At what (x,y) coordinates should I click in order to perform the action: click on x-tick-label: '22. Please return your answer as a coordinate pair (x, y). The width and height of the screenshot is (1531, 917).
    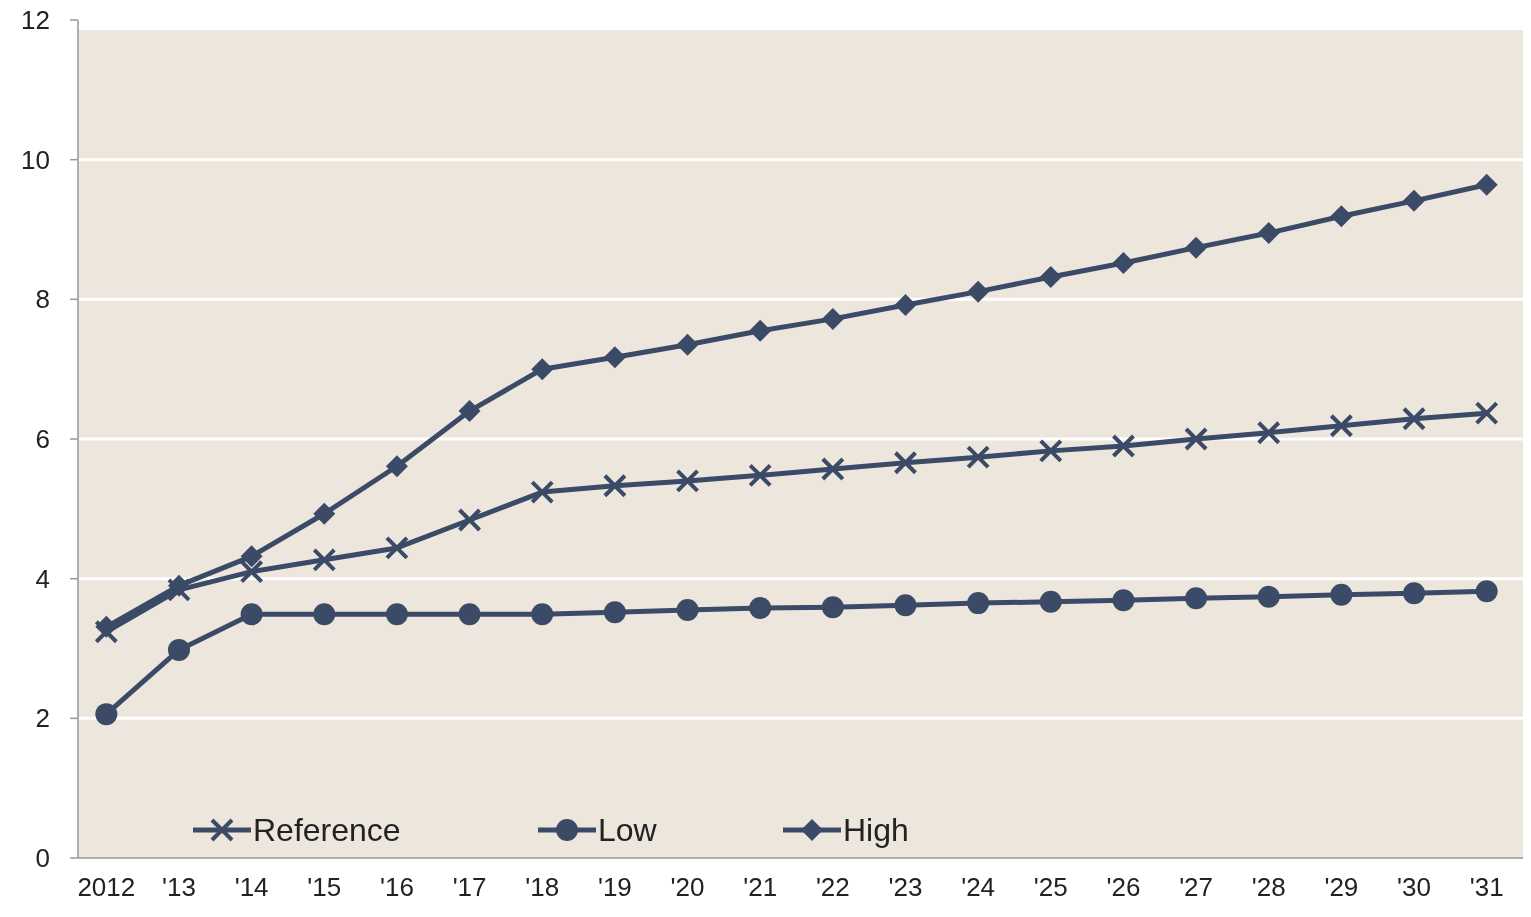
    Looking at the image, I should click on (832, 887).